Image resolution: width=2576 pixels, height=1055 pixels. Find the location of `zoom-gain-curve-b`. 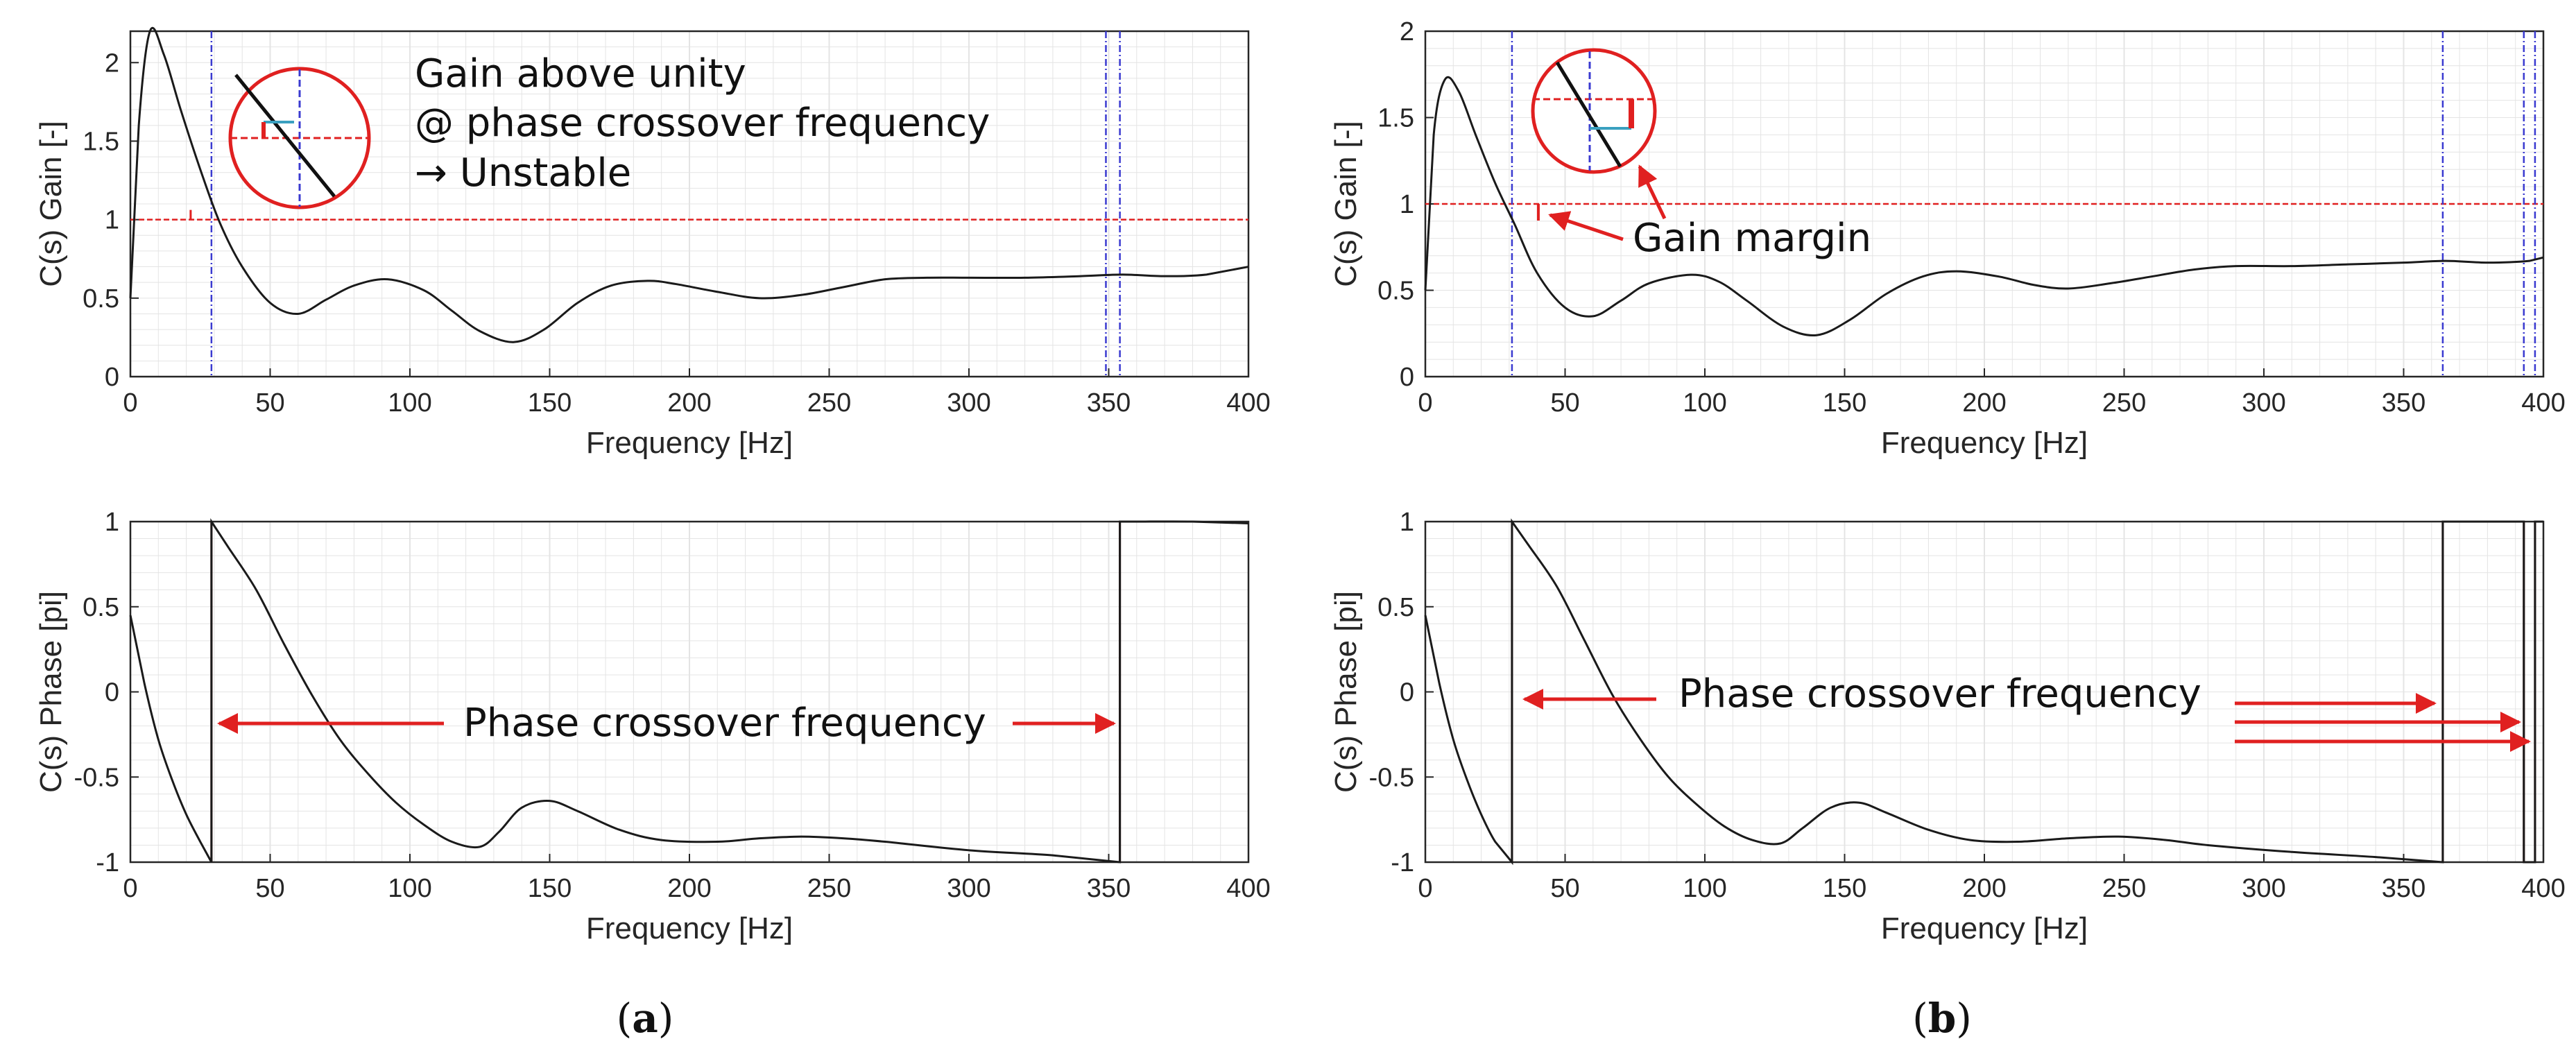

zoom-gain-curve-b is located at coordinates (1588, 114).